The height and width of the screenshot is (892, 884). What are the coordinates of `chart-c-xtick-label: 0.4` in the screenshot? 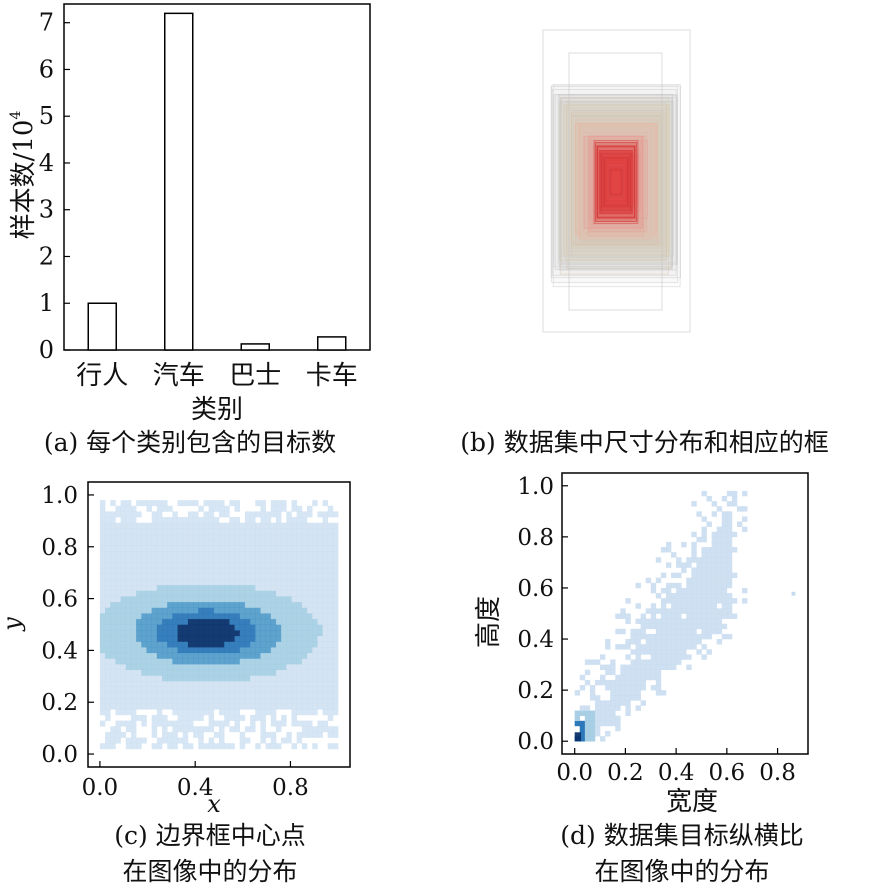 It's located at (195, 788).